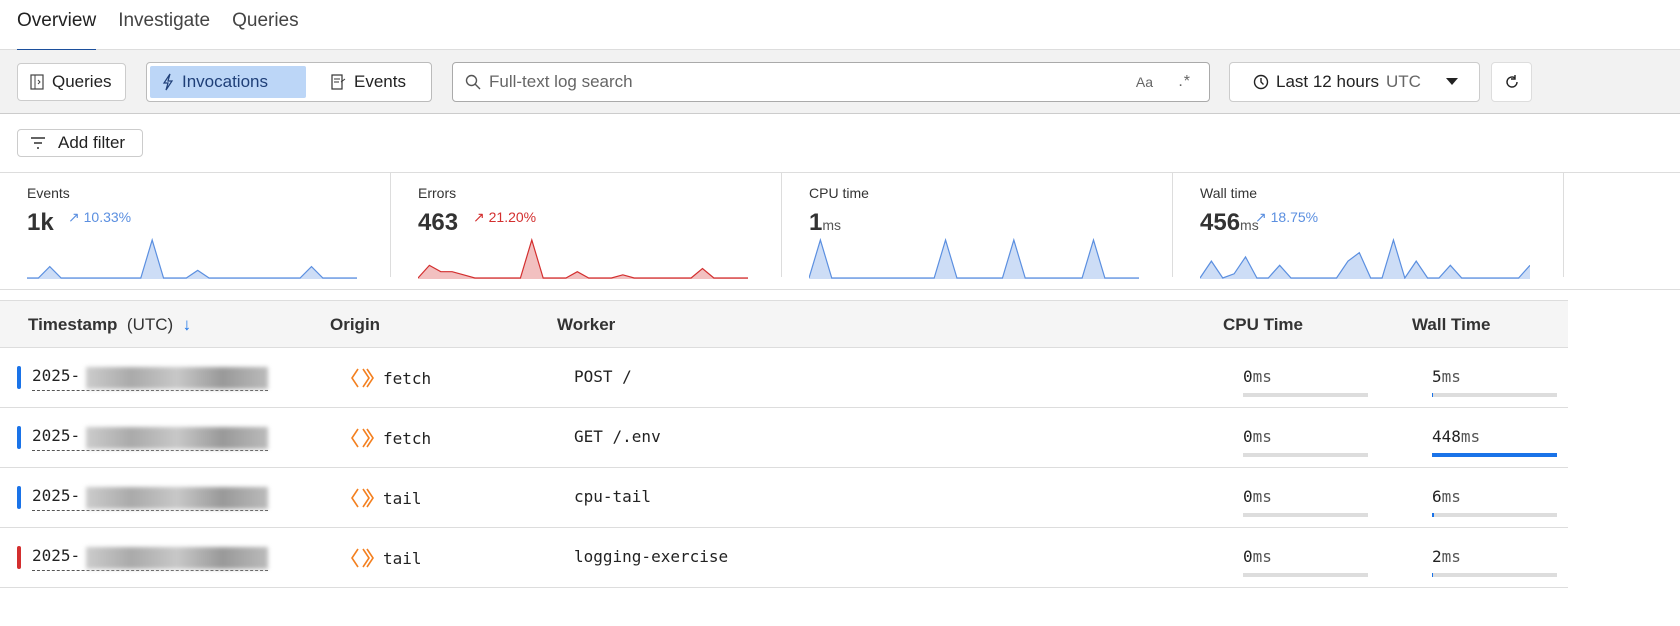 The image size is (1680, 626). I want to click on wall-time-cell: 448ms, so click(1456, 436).